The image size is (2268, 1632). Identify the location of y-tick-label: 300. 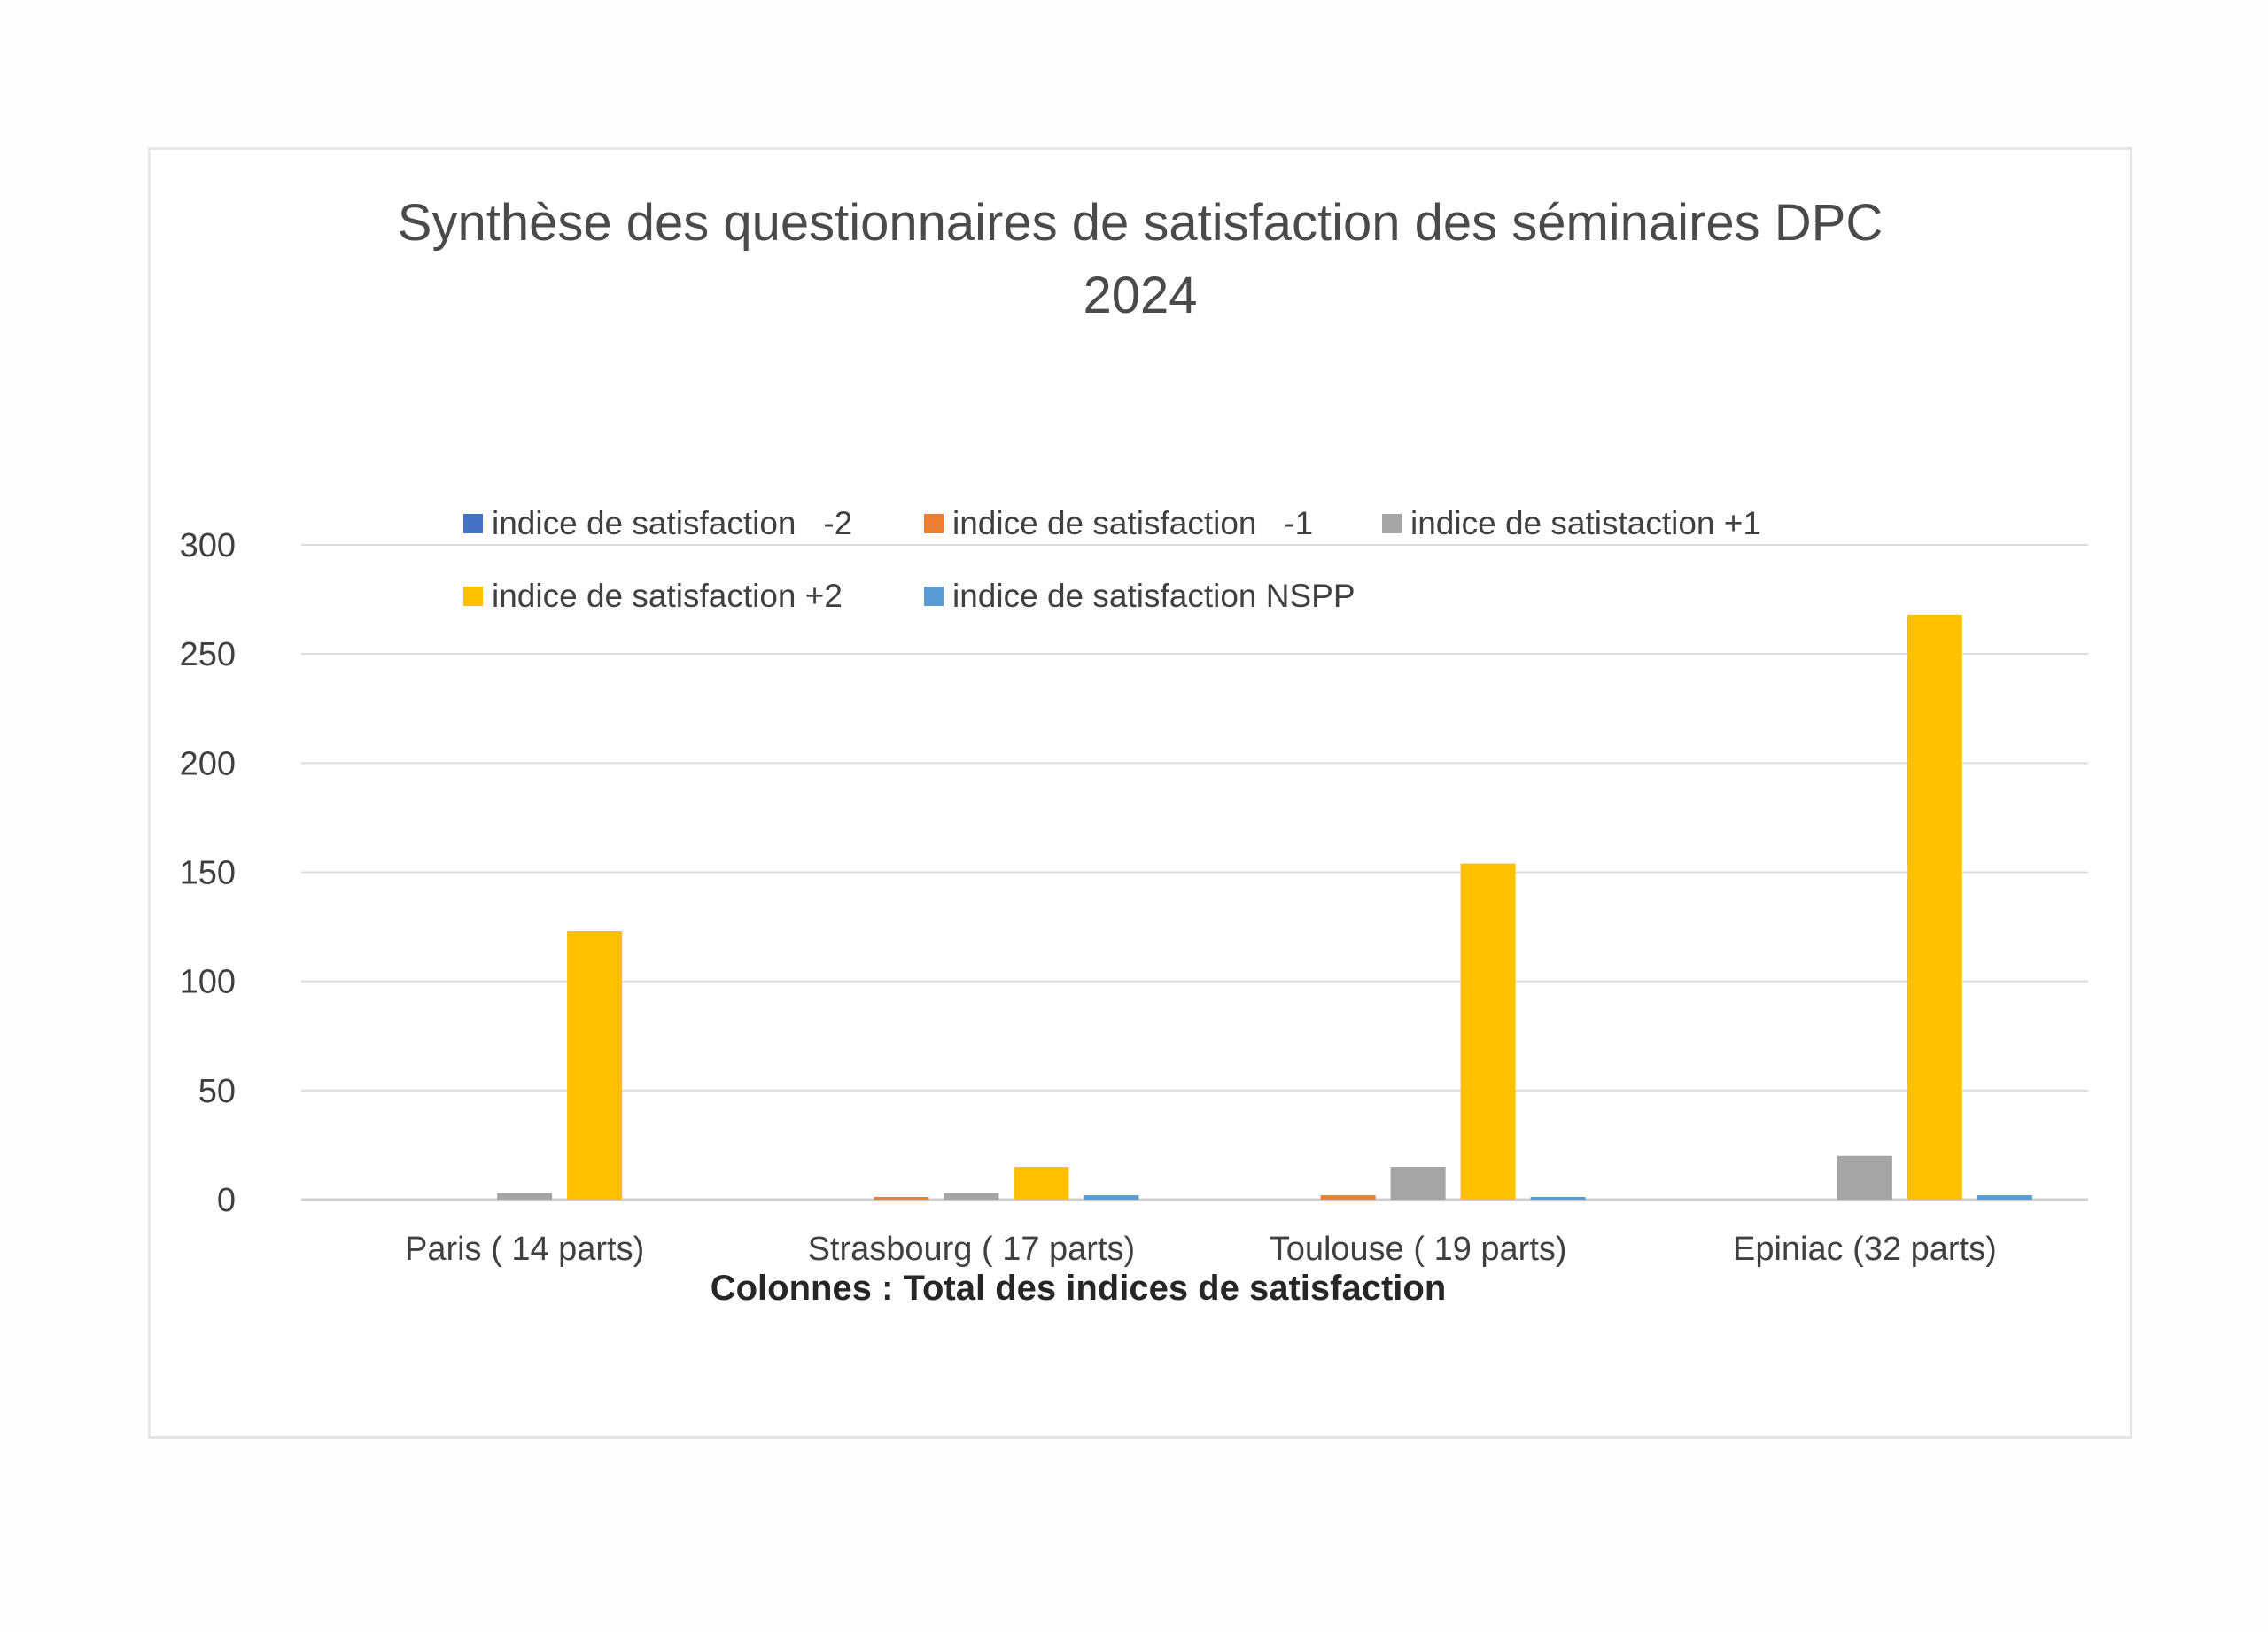
(208, 545).